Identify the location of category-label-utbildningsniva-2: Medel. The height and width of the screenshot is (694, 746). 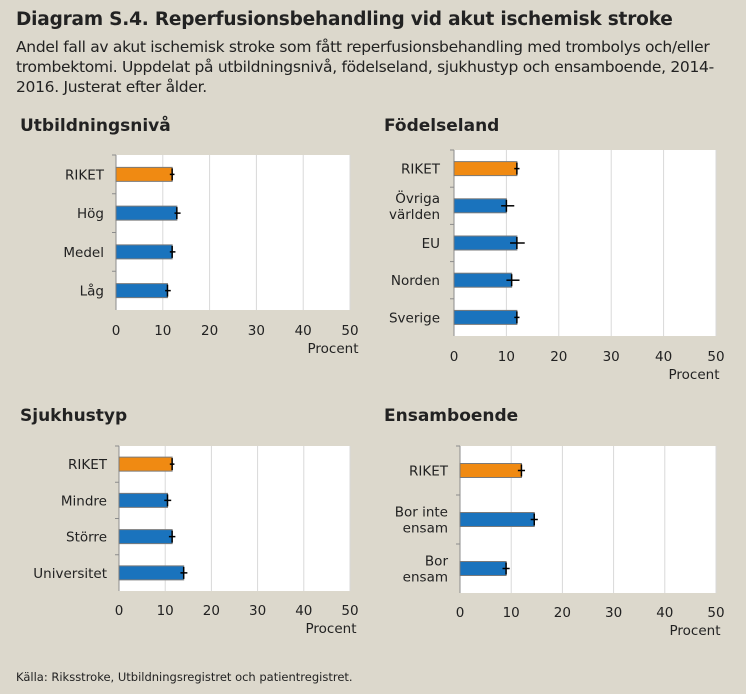
(83, 253).